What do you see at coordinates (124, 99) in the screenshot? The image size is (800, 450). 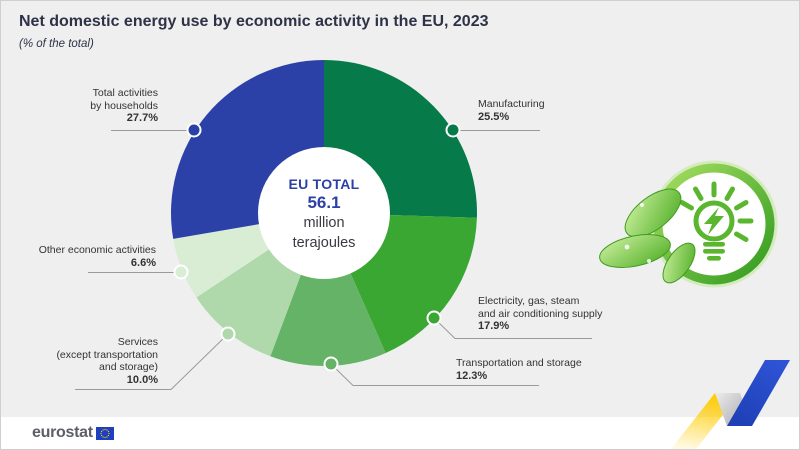 I see `label-households-name: Total activities by households` at bounding box center [124, 99].